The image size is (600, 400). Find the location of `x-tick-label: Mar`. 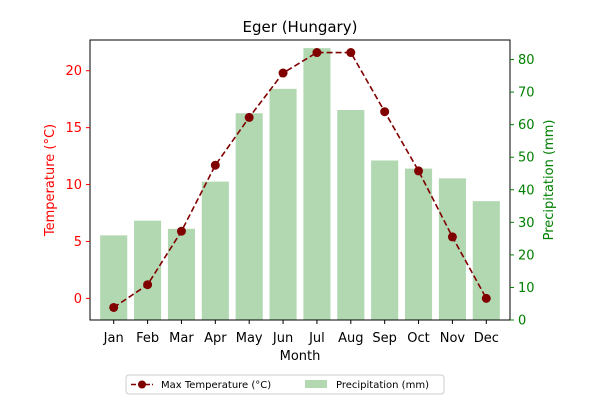

x-tick-label: Mar is located at coordinates (181, 338).